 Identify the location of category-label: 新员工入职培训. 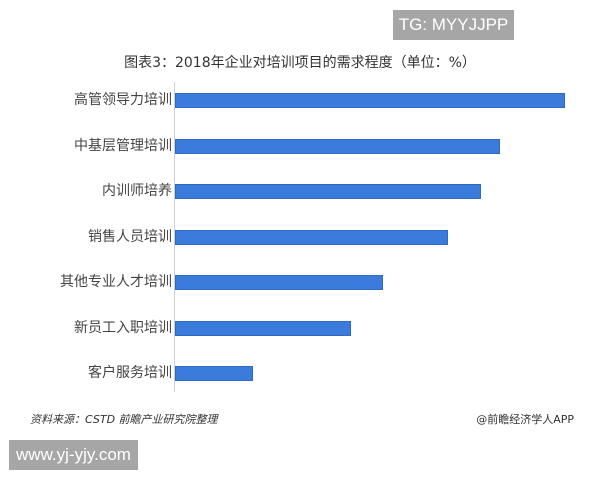
(123, 327).